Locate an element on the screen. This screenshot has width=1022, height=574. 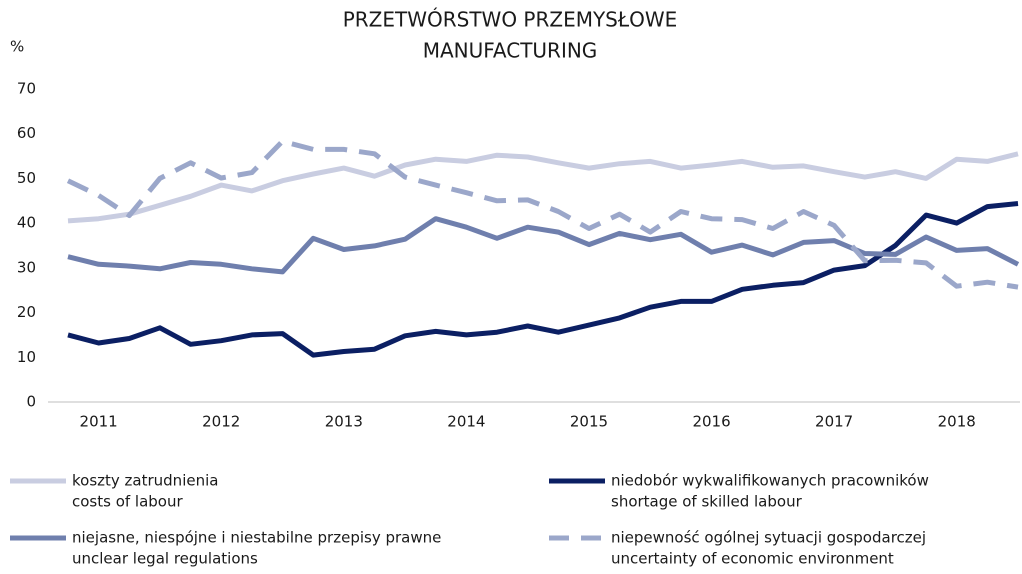
legend-label: unclear legal regulations is located at coordinates (165, 559).